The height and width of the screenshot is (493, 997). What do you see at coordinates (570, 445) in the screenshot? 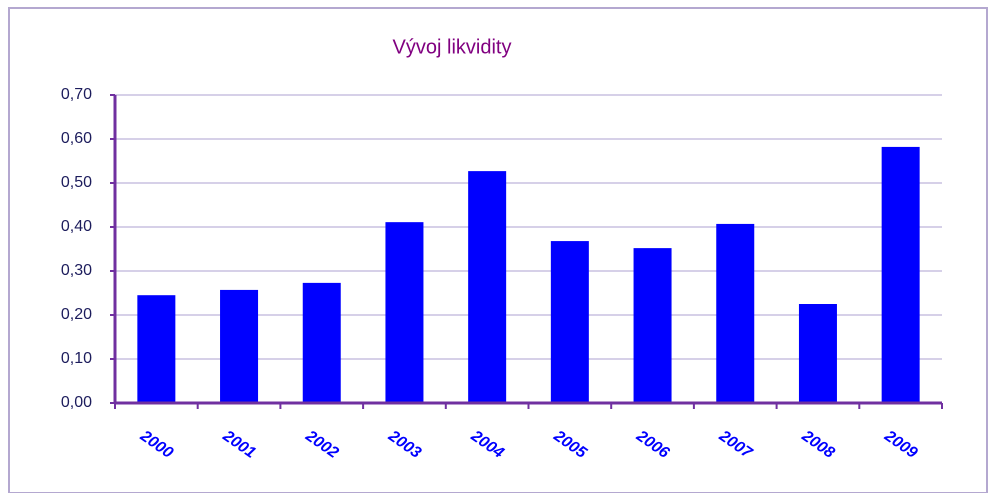
I see `x-tick-label: 2005` at bounding box center [570, 445].